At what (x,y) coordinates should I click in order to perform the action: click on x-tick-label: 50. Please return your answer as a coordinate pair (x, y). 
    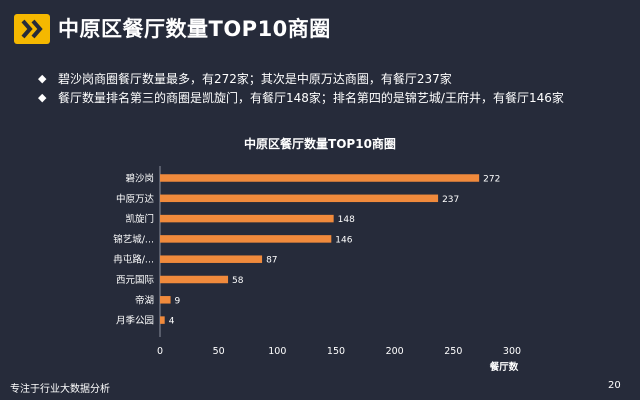
    Looking at the image, I should click on (219, 351).